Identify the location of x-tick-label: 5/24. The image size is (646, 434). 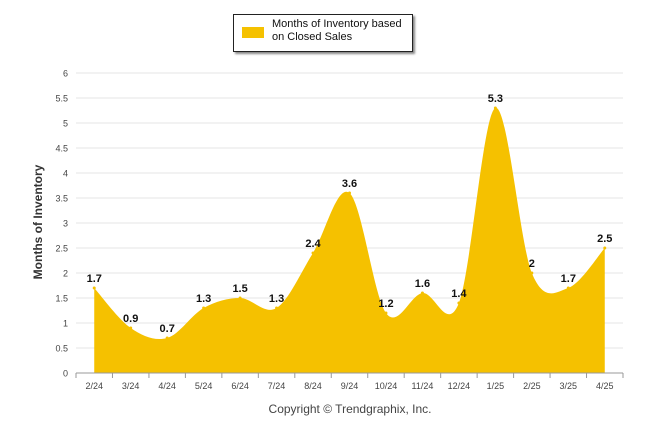
(204, 386).